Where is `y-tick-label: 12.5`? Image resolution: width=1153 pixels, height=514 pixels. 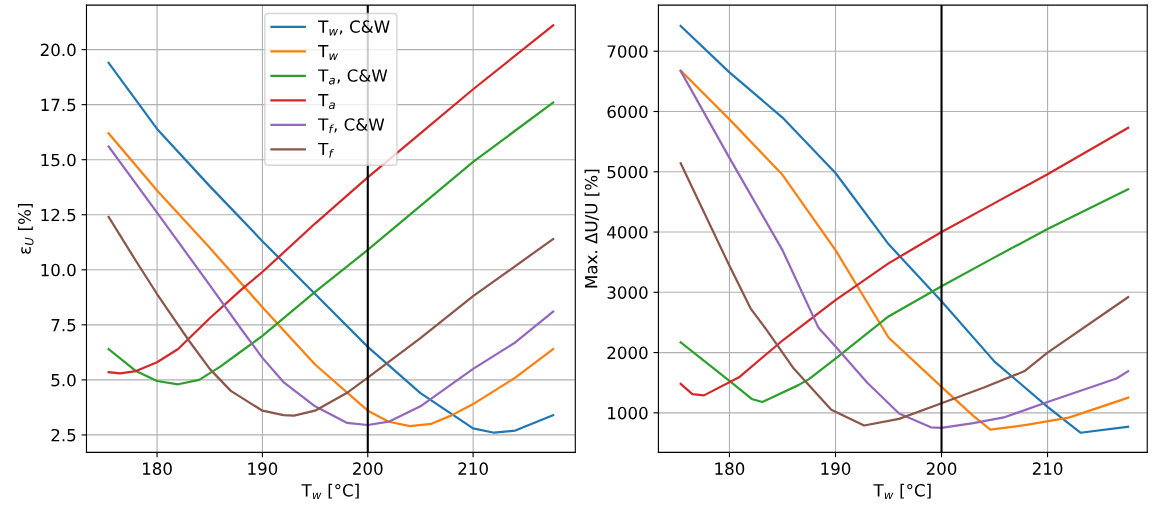 y-tick-label: 12.5 is located at coordinates (58, 215).